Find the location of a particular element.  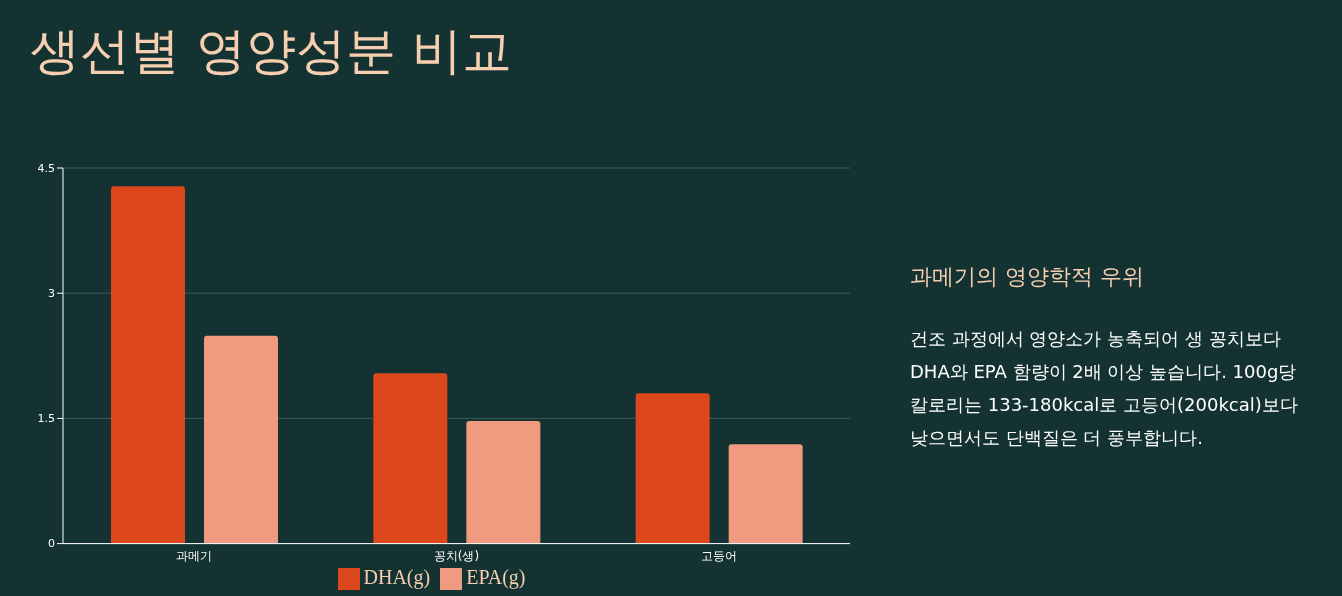

chart-title: 생선별 영양성분 비교 is located at coordinates (271, 51).